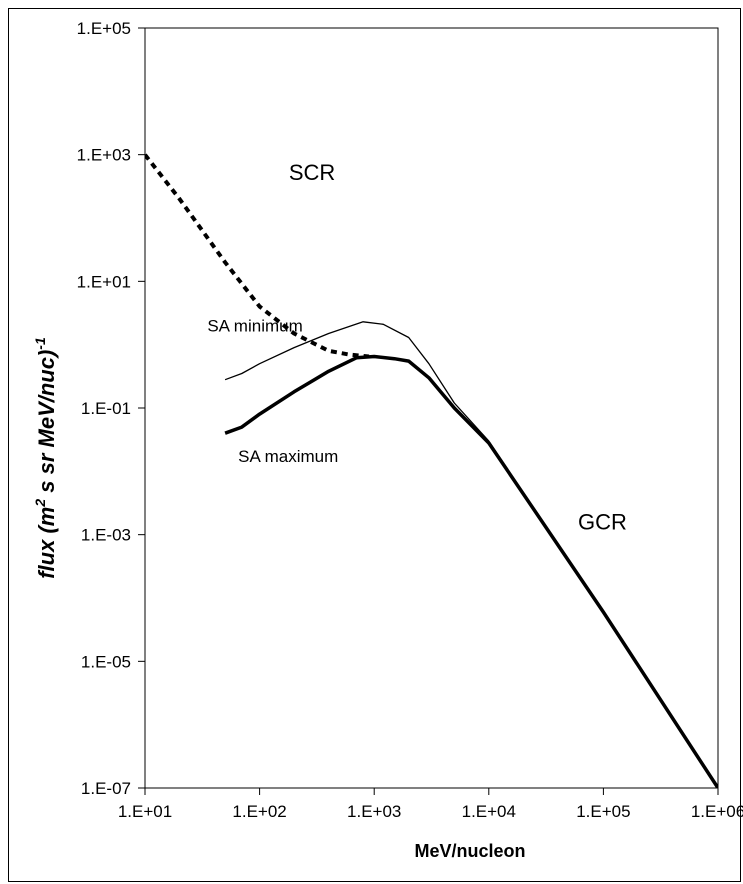 Image resolution: width=743 pixels, height=884 pixels. Describe the element at coordinates (603, 811) in the screenshot. I see `x-tick-label: 1.E+05` at that location.